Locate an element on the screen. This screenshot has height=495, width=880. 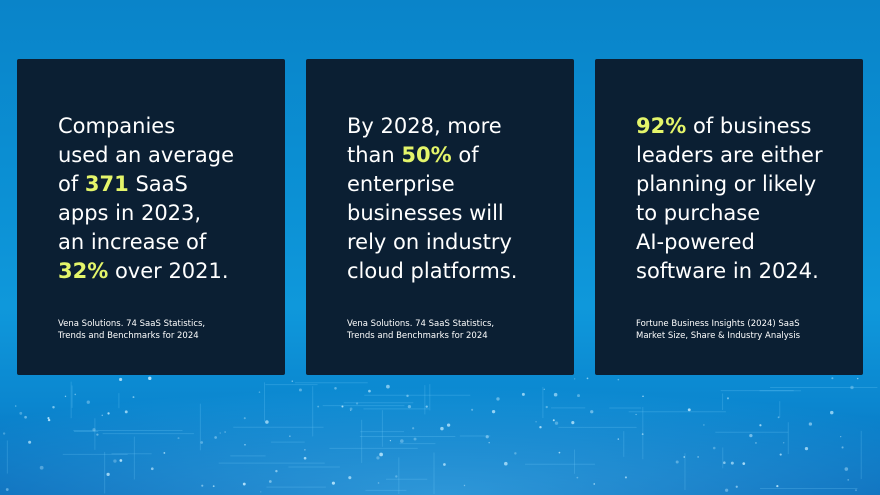
highlighted-figure: 32% is located at coordinates (83, 271).